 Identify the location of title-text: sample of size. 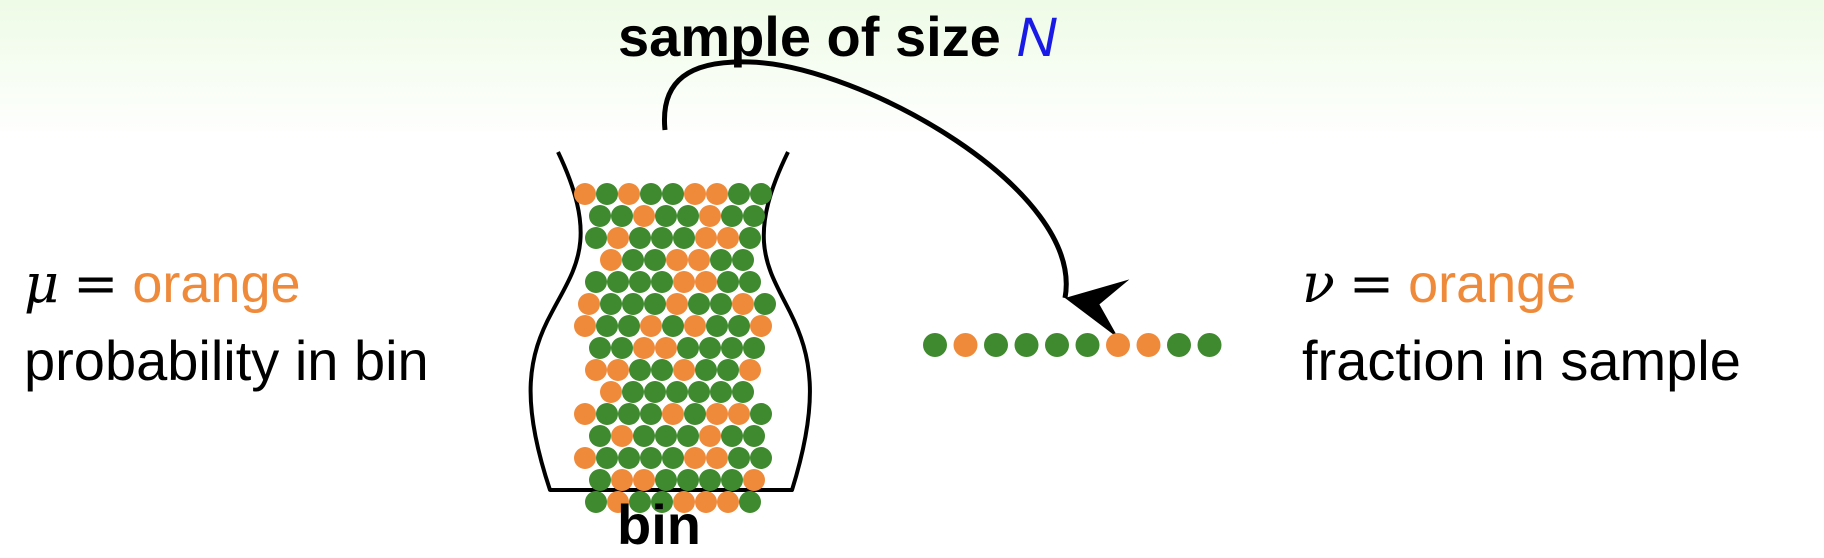
(817, 36).